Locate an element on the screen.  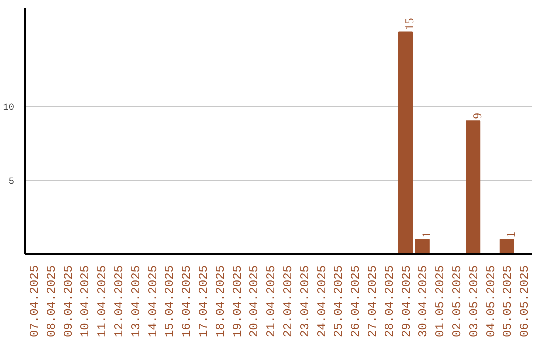
x-tick-label: 28.04.2025 is located at coordinates (389, 301).